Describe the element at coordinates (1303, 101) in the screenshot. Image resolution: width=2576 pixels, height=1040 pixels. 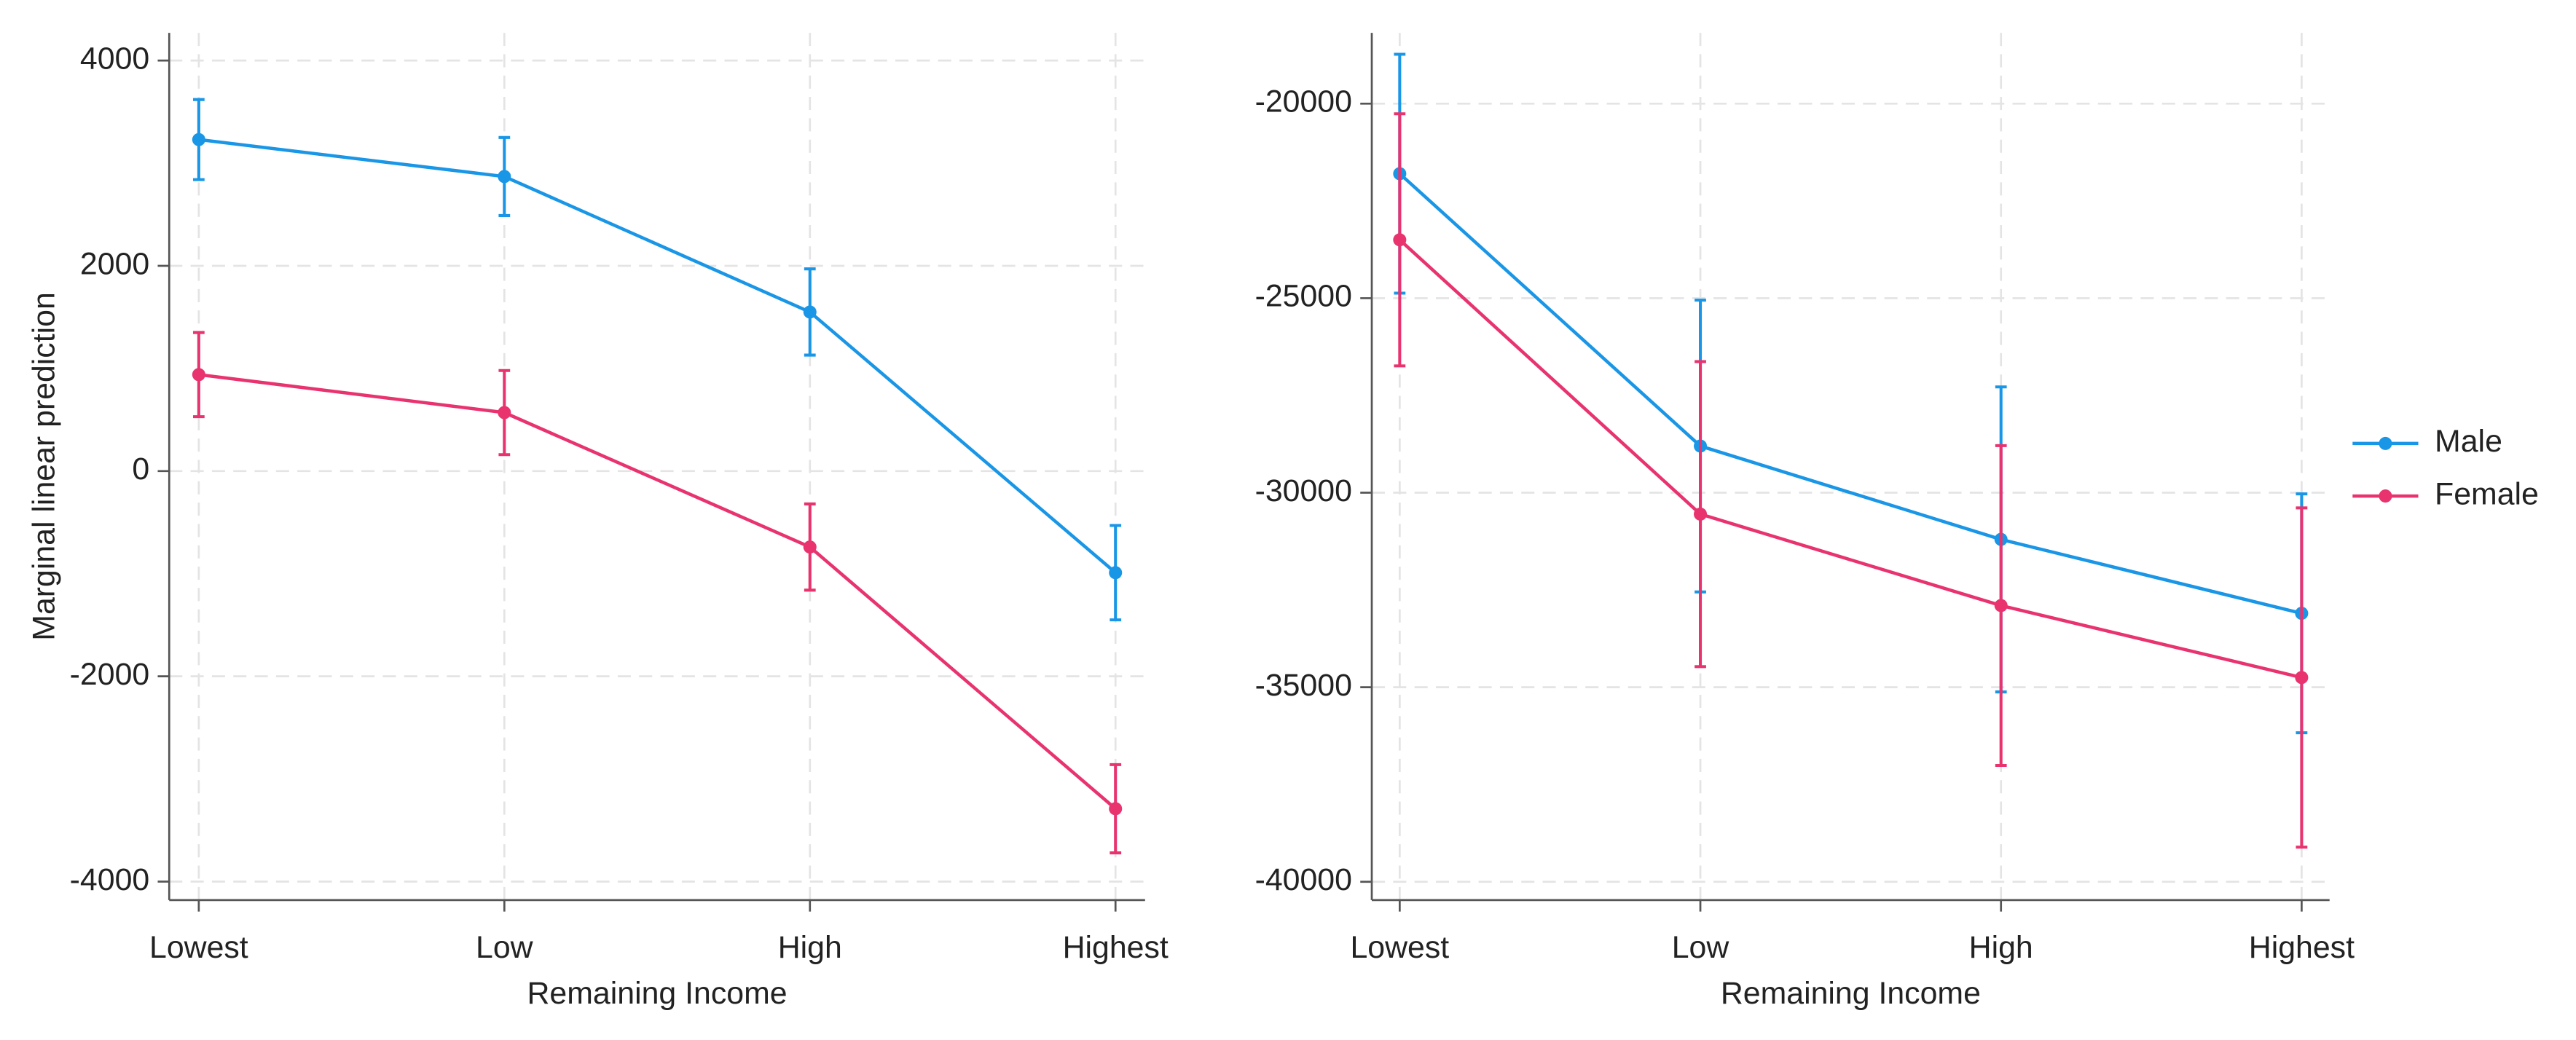
I see `y-tick-label: -20000` at that location.